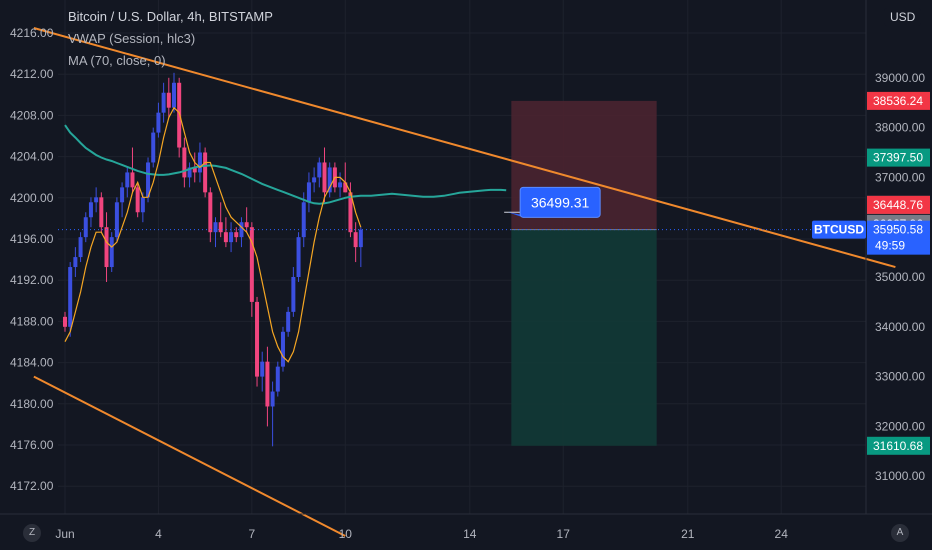  What do you see at coordinates (32, 533) in the screenshot?
I see `zoom-toggle-button: Z` at bounding box center [32, 533].